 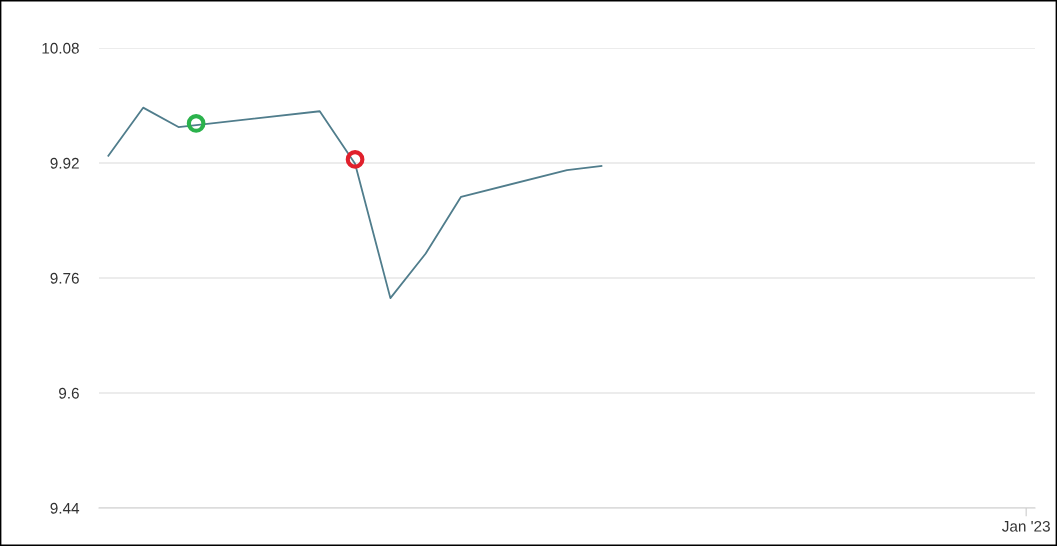 What do you see at coordinates (64, 163) in the screenshot?
I see `y-tick-label: 9.92` at bounding box center [64, 163].